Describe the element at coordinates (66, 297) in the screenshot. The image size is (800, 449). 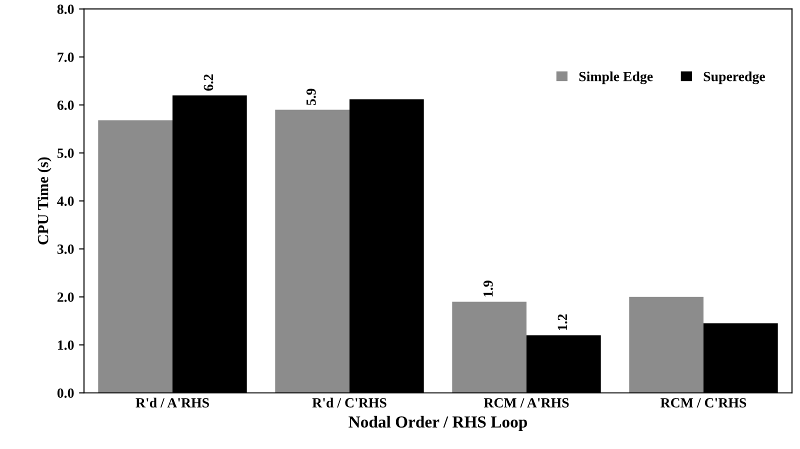
I see `y-tick-label: 2.0` at that location.